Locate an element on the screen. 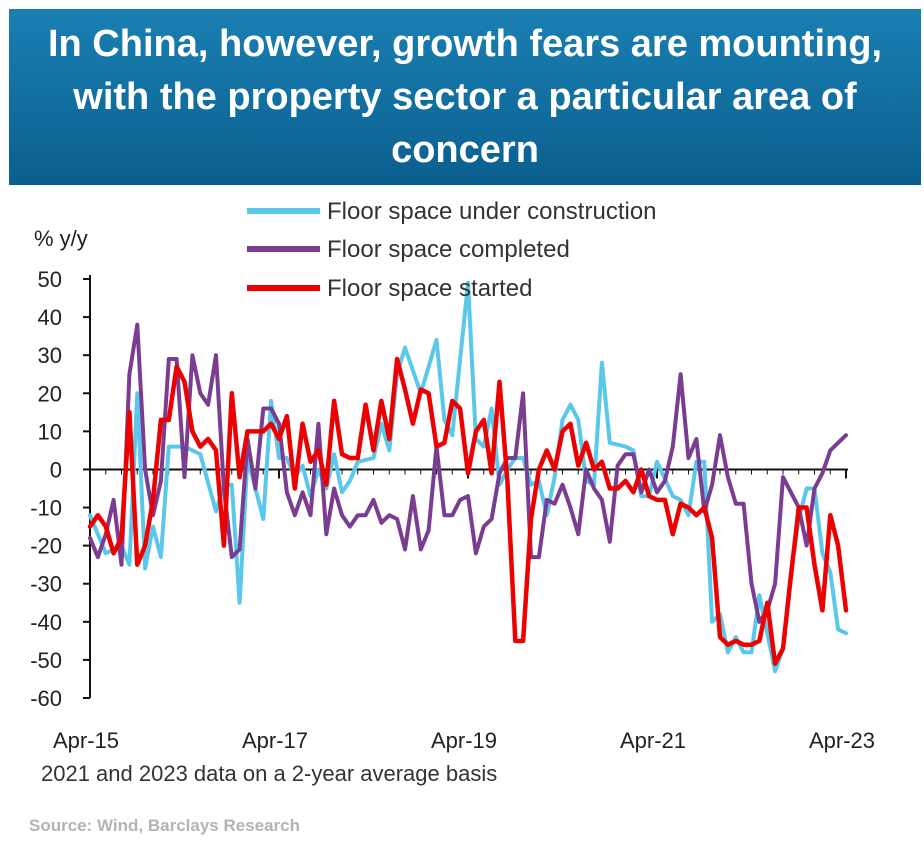  source-note: Source: Wind, Barclays Research is located at coordinates (165, 825).